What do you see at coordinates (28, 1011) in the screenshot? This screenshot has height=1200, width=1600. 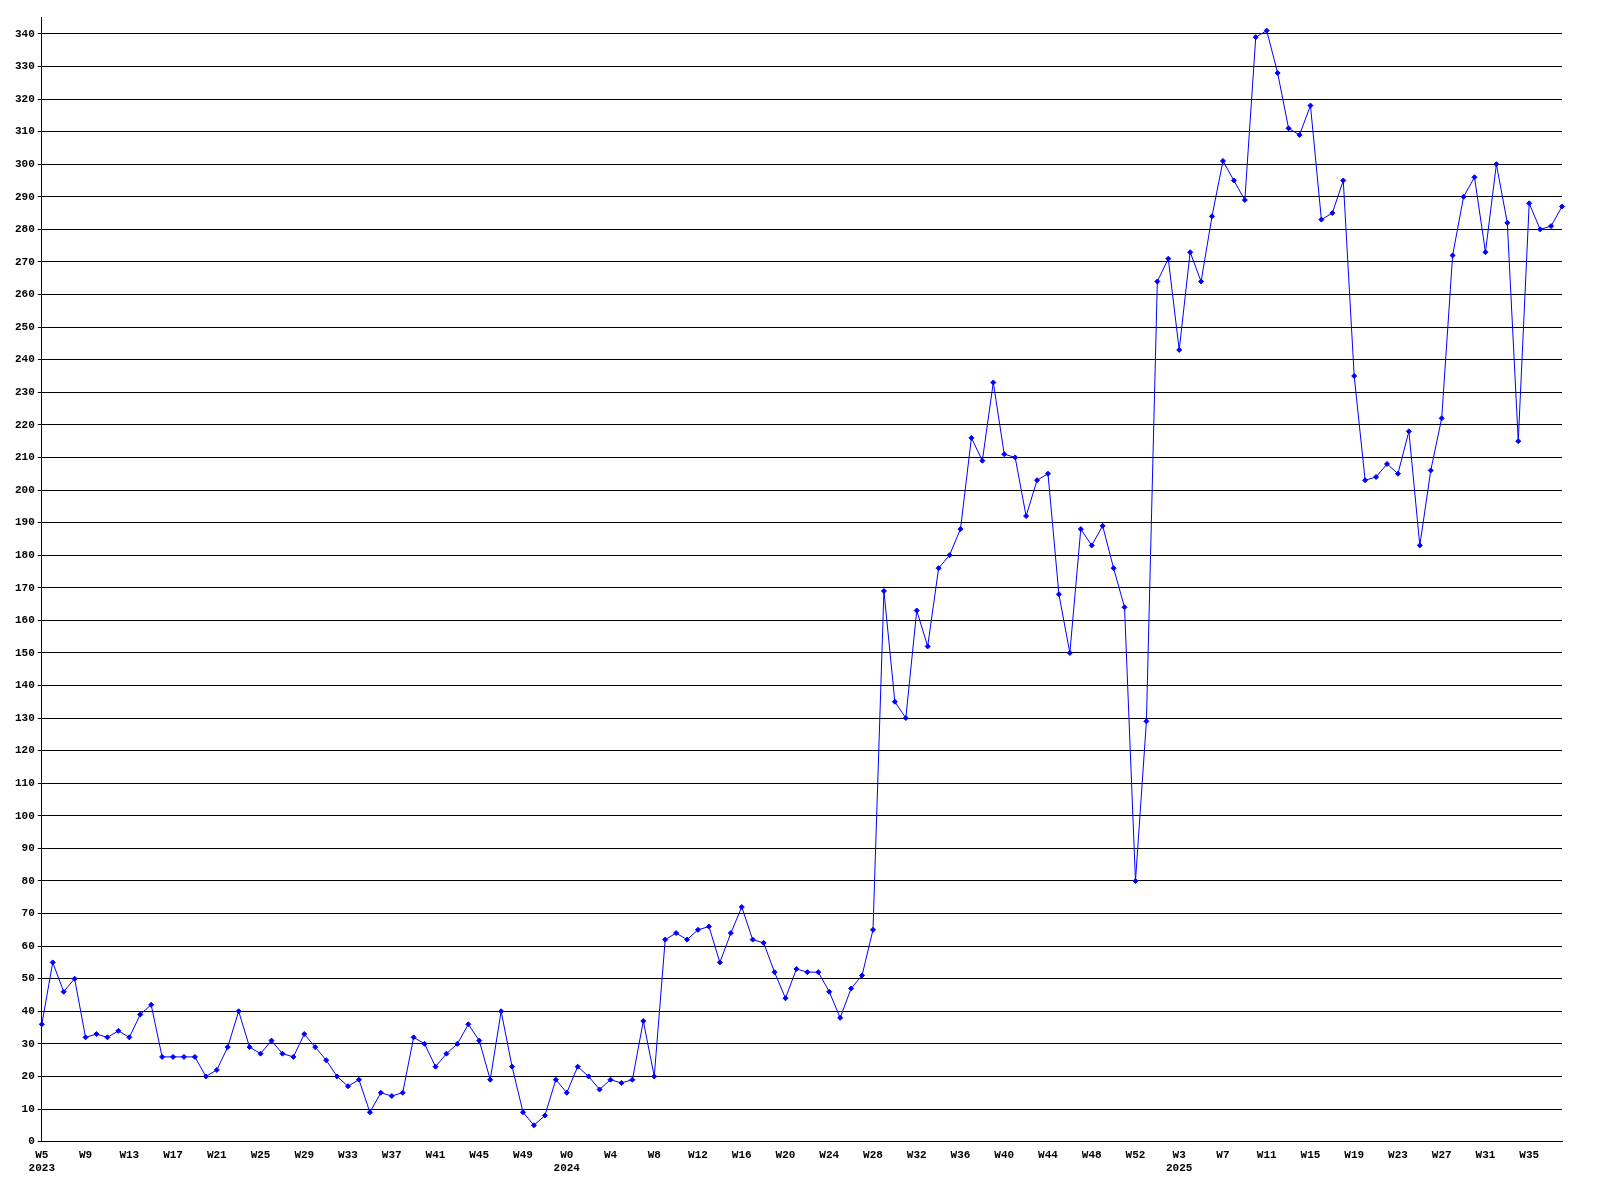 I see `y-tick-label: 40` at bounding box center [28, 1011].